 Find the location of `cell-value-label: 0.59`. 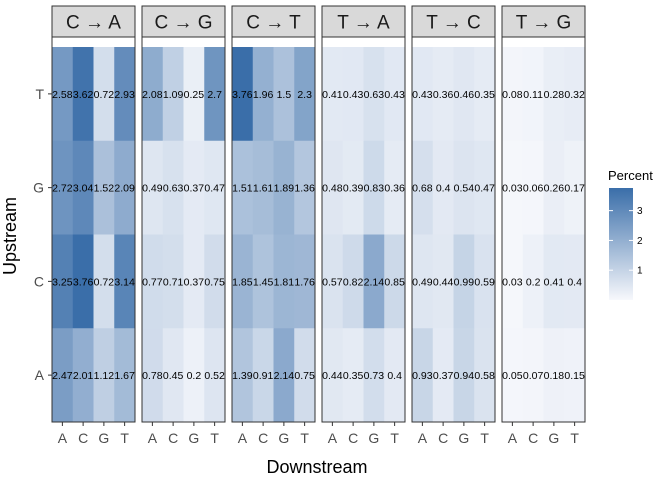

cell-value-label: 0.59 is located at coordinates (484, 282).